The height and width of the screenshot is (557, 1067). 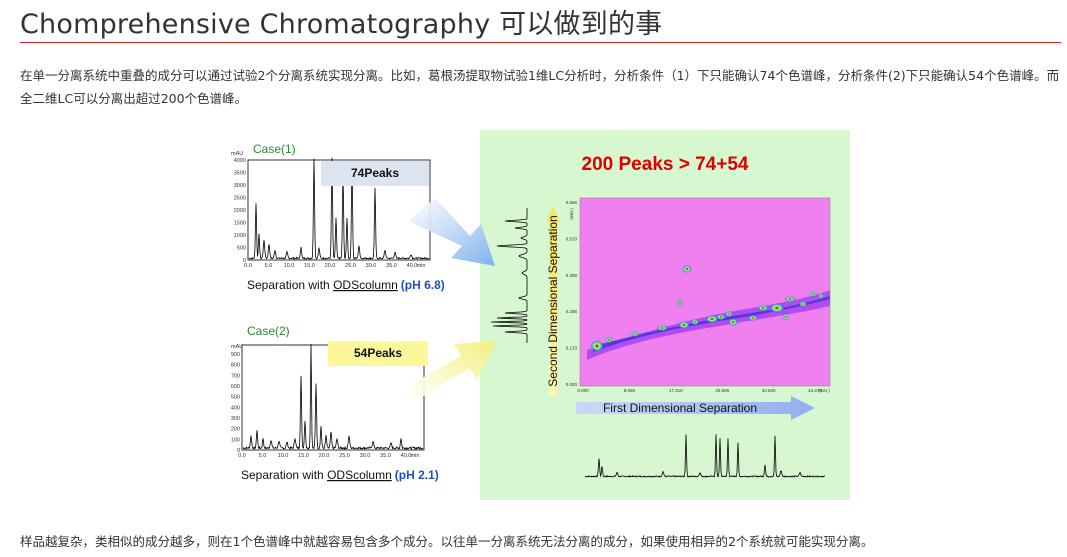 I want to click on case2-y-tick: 700, so click(x=235, y=376).